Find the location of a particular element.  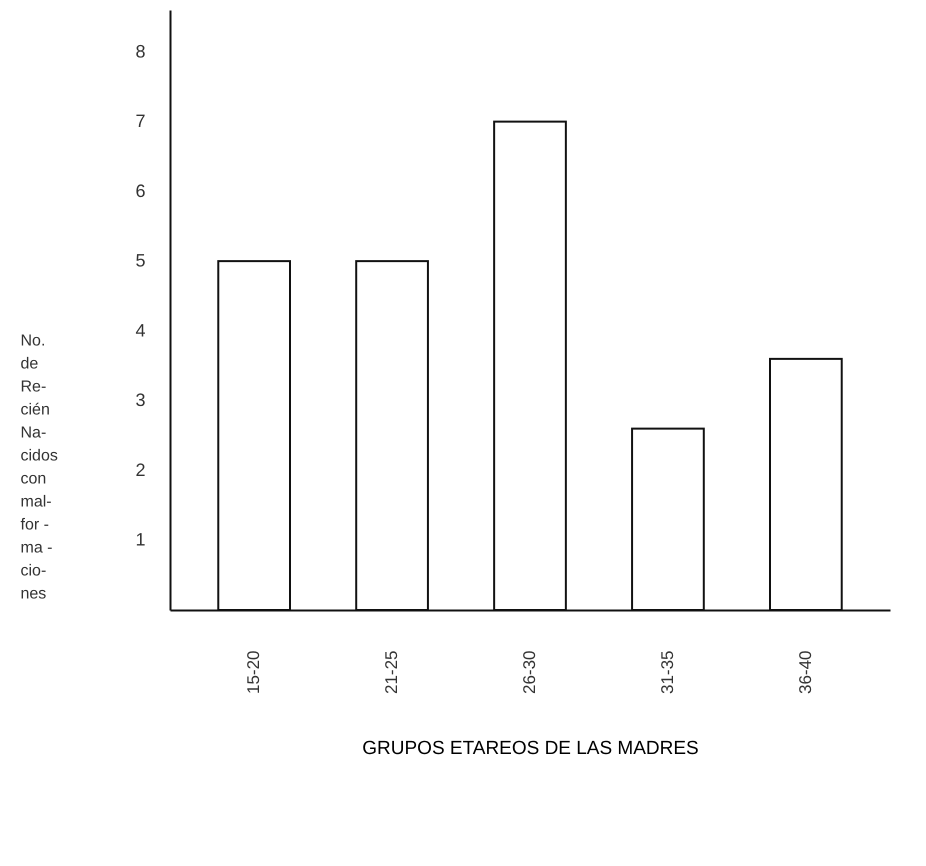

x-tick-label: 21-25 is located at coordinates (392, 672).